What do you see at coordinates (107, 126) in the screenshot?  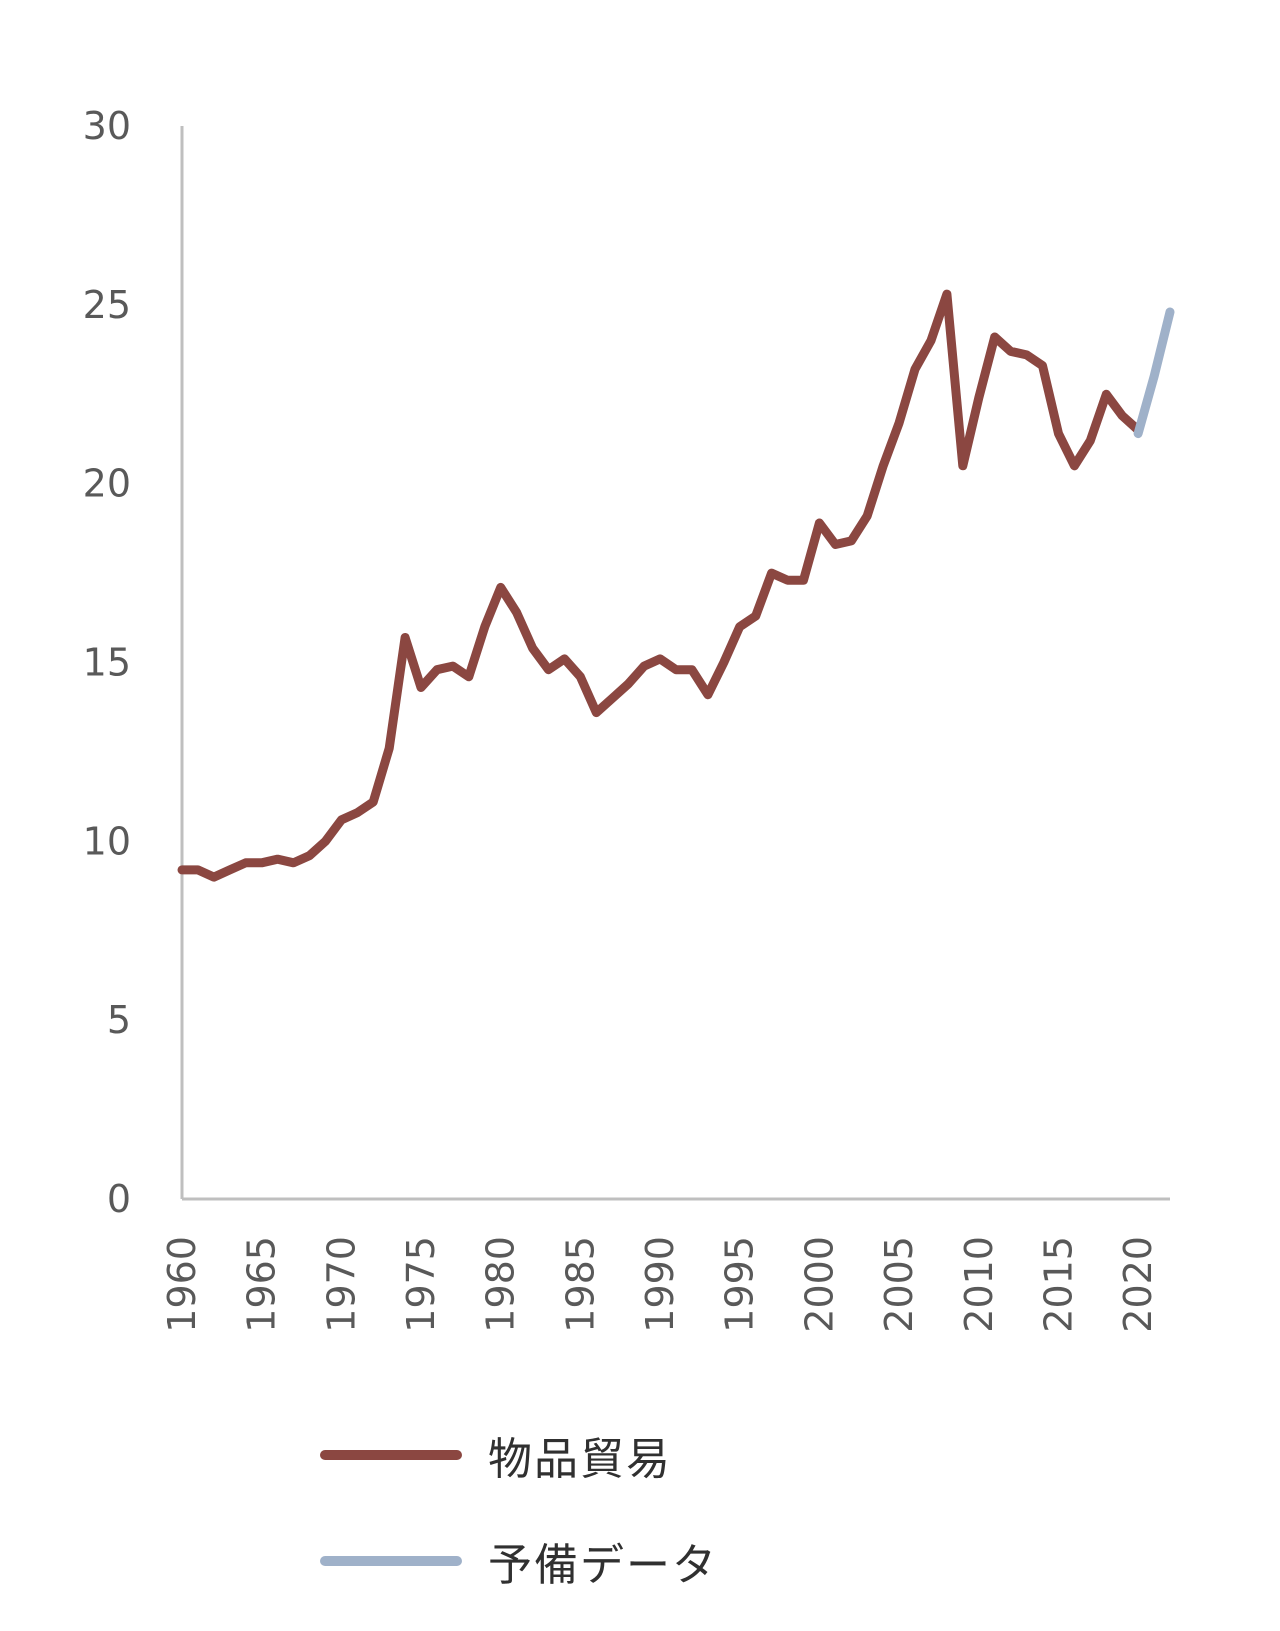 I see `y-tick-label: 30` at bounding box center [107, 126].